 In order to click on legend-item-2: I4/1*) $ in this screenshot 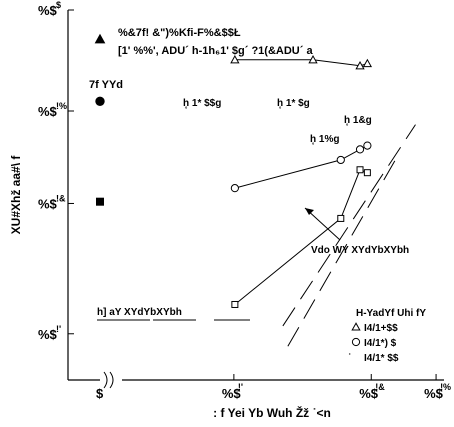, I will do `click(380, 343)`.